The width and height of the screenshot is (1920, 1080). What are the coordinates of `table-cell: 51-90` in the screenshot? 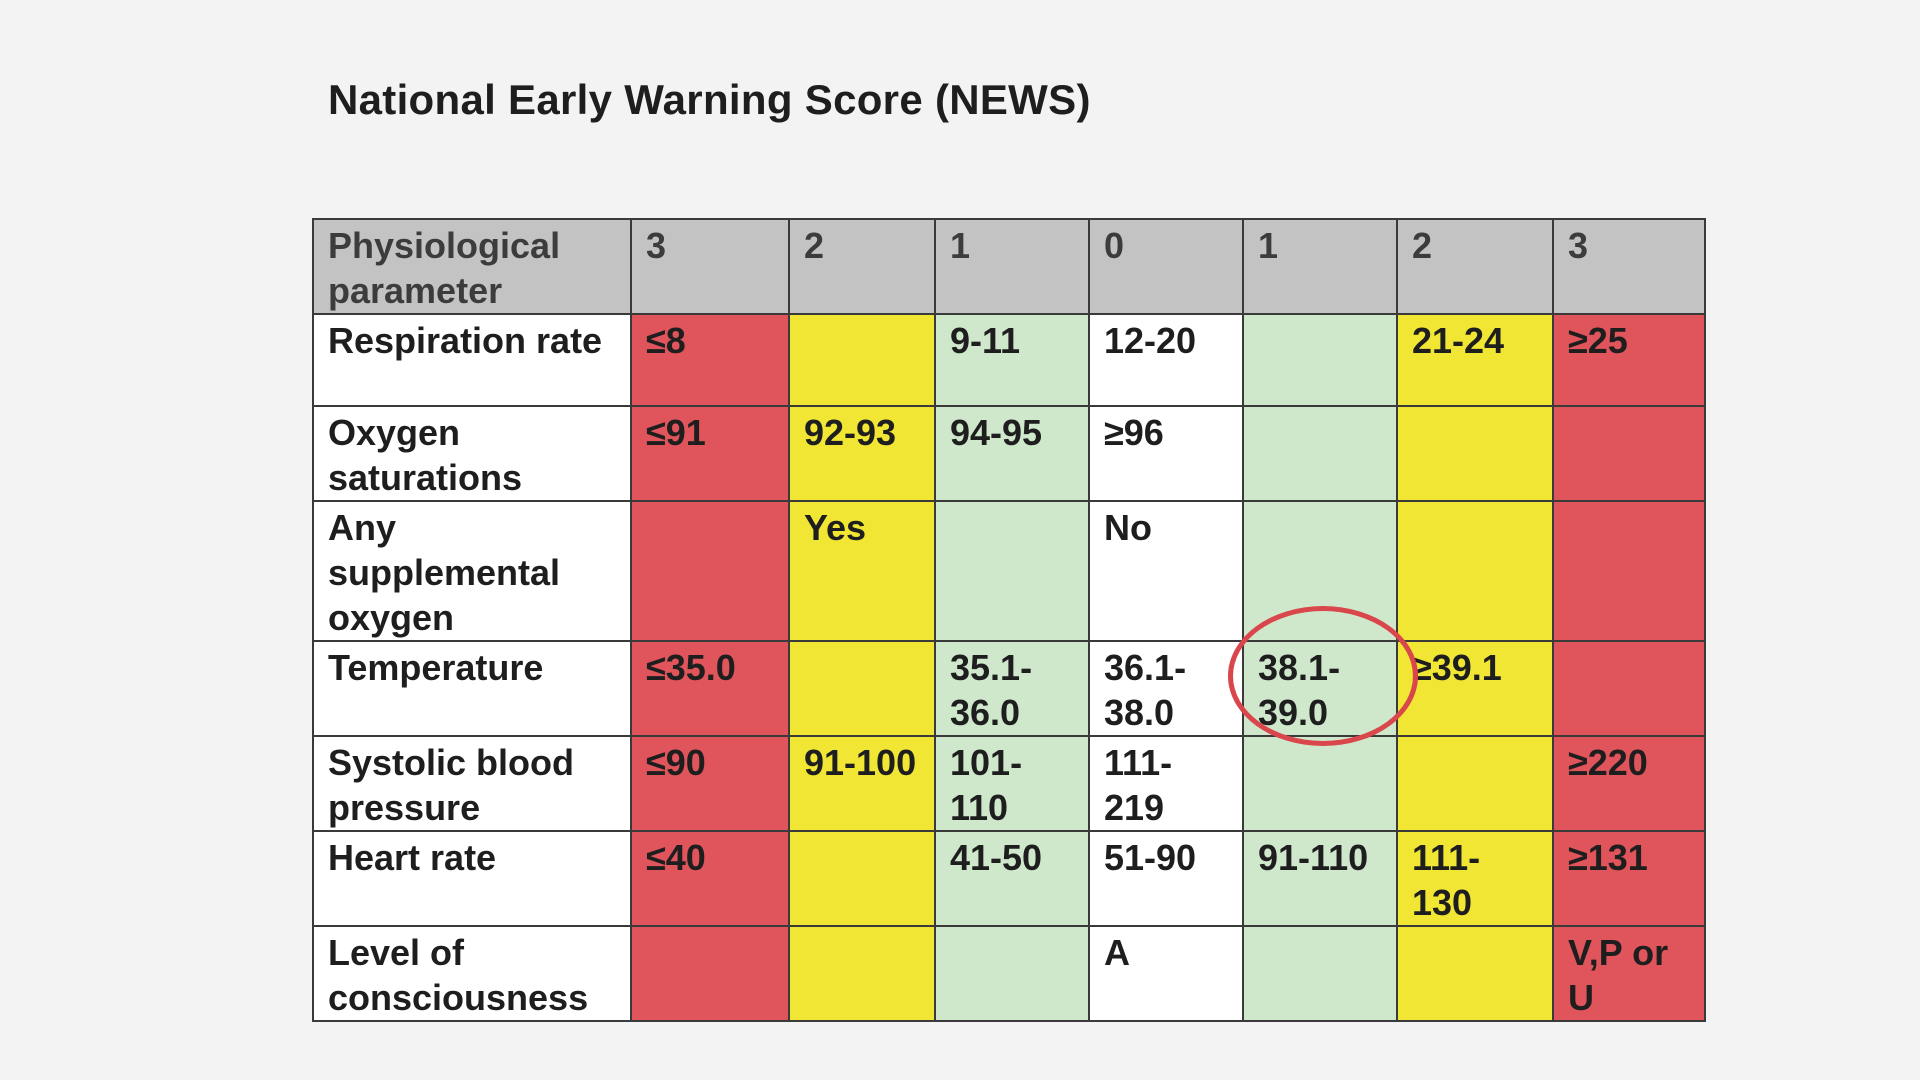 It's located at (1166, 878).